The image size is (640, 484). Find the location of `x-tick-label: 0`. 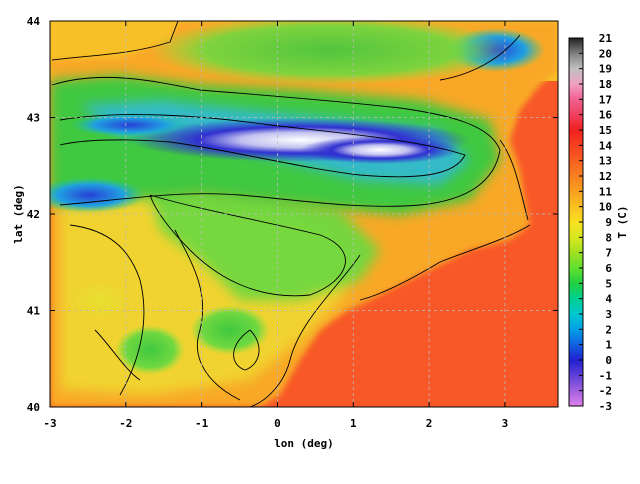

x-tick-label: 0 is located at coordinates (277, 423).